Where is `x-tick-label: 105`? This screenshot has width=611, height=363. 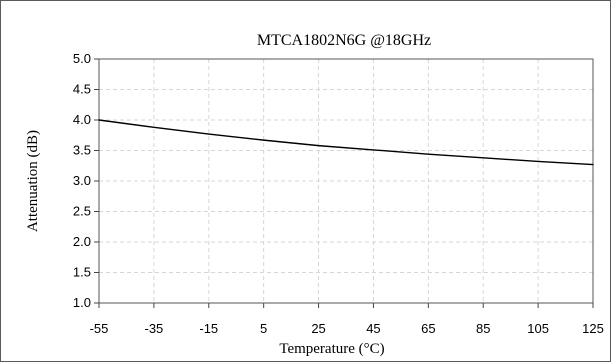
x-tick-label: 105 is located at coordinates (538, 328).